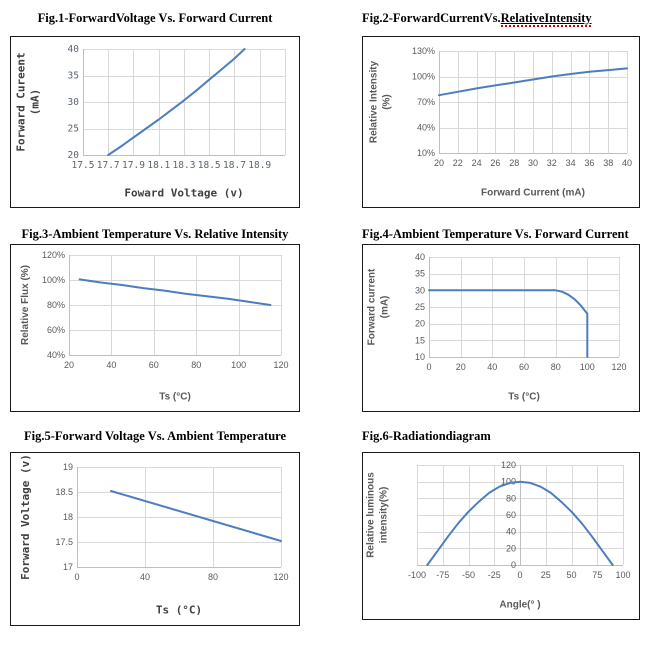 The width and height of the screenshot is (666, 665). What do you see at coordinates (158, 165) in the screenshot?
I see `svg-text: 18.1` at bounding box center [158, 165].